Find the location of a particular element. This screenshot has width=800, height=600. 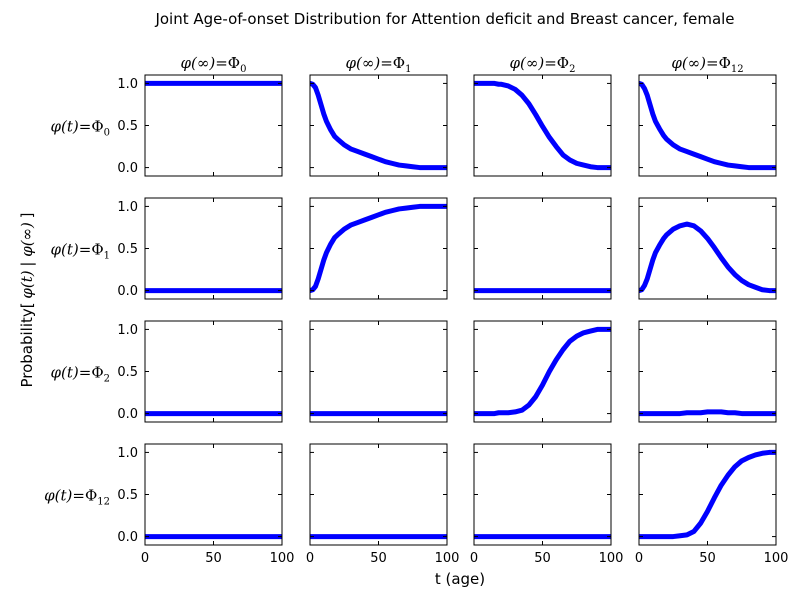

column-label: φ(∞)=Φ2 is located at coordinates (543, 64).